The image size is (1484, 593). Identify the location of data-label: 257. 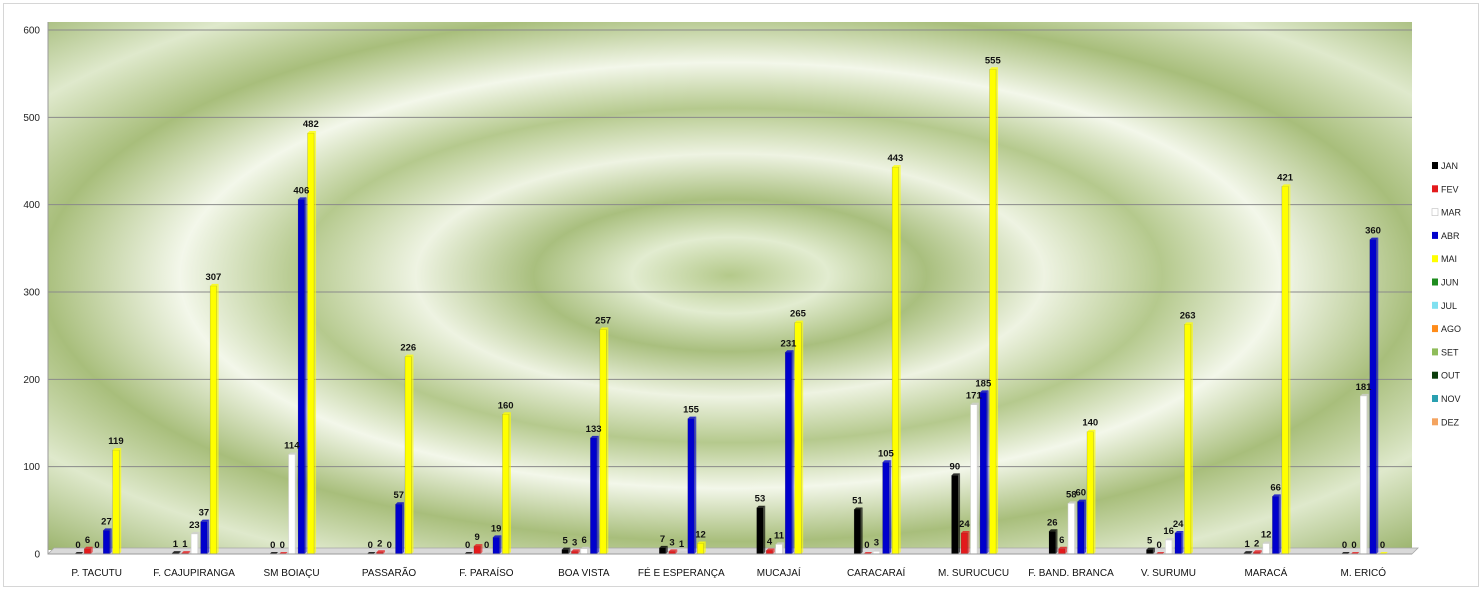
(603, 321).